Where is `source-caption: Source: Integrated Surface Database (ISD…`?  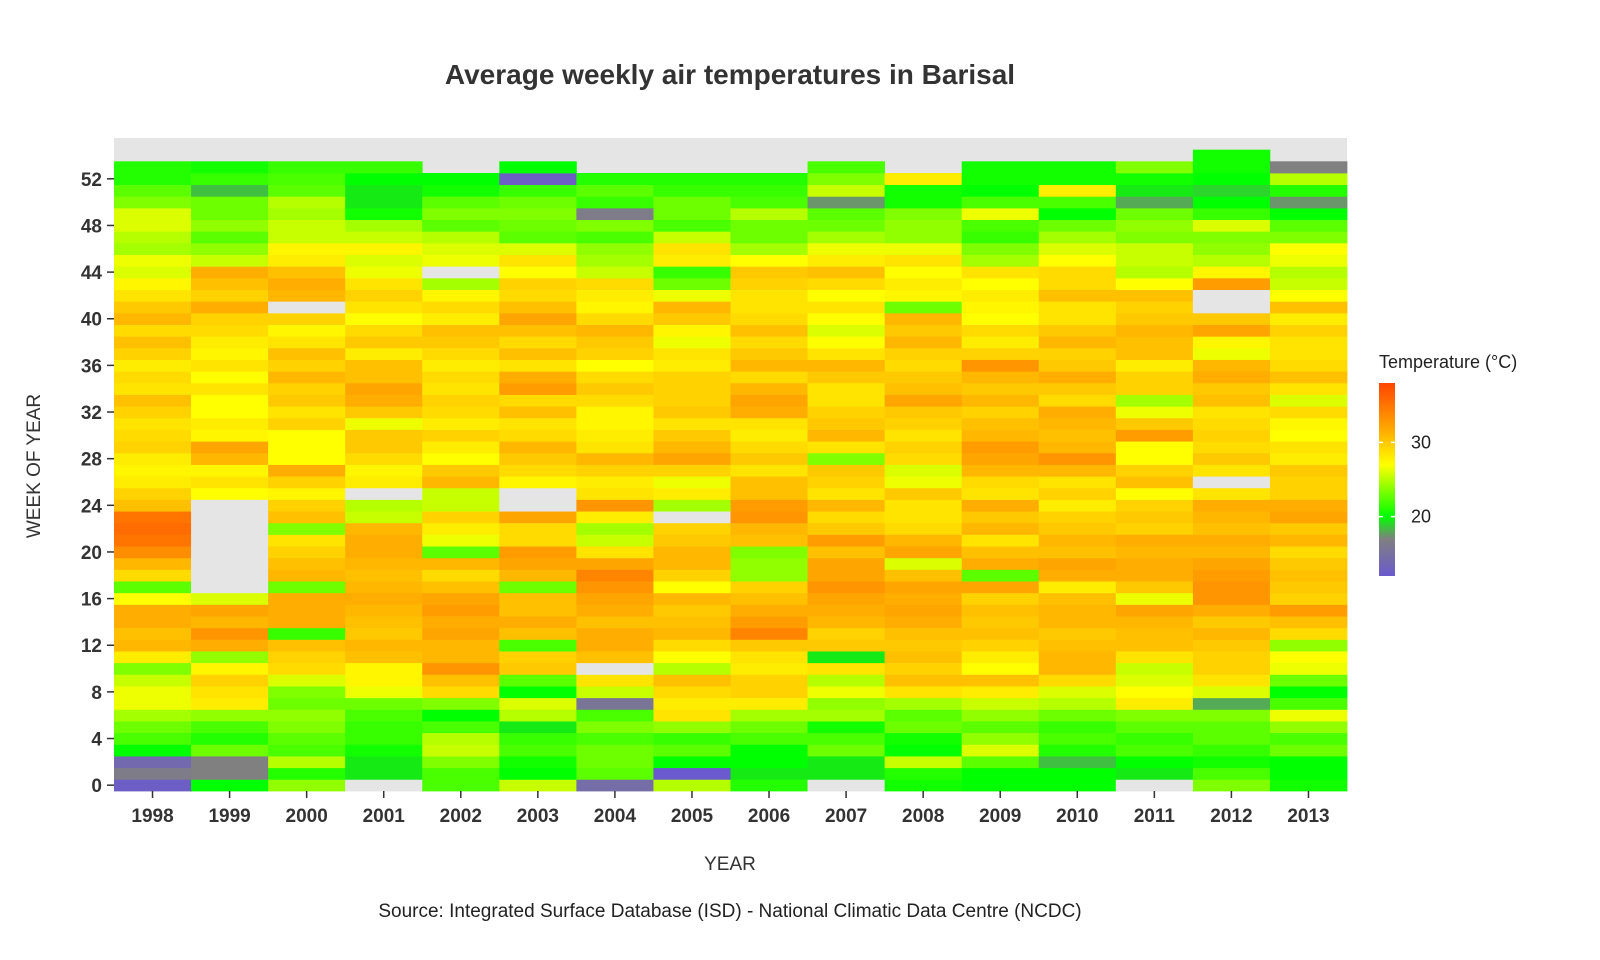
source-caption: Source: Integrated Surface Database (ISD… is located at coordinates (729, 911).